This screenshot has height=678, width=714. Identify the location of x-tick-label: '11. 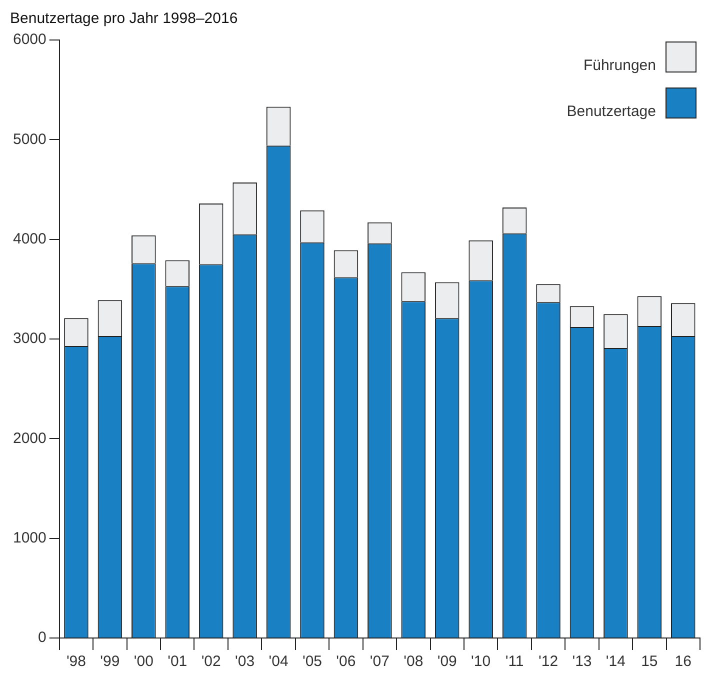
(514, 661).